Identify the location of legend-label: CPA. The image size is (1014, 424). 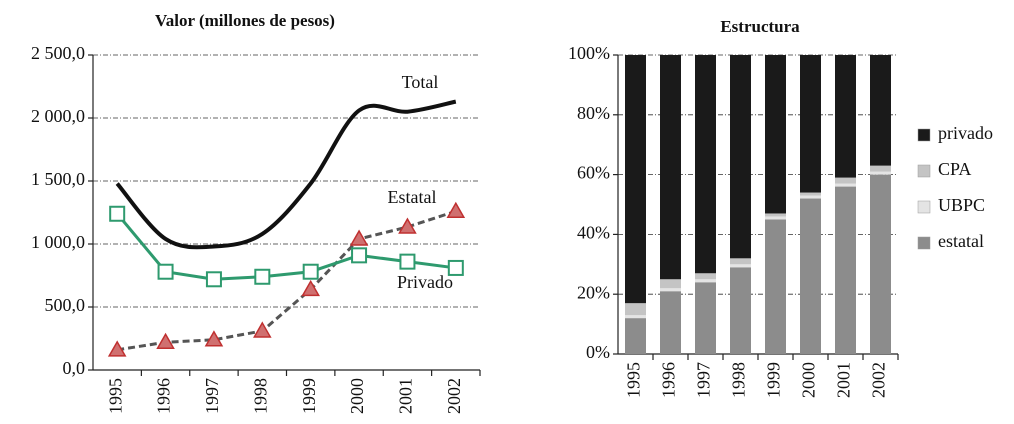
(954, 169).